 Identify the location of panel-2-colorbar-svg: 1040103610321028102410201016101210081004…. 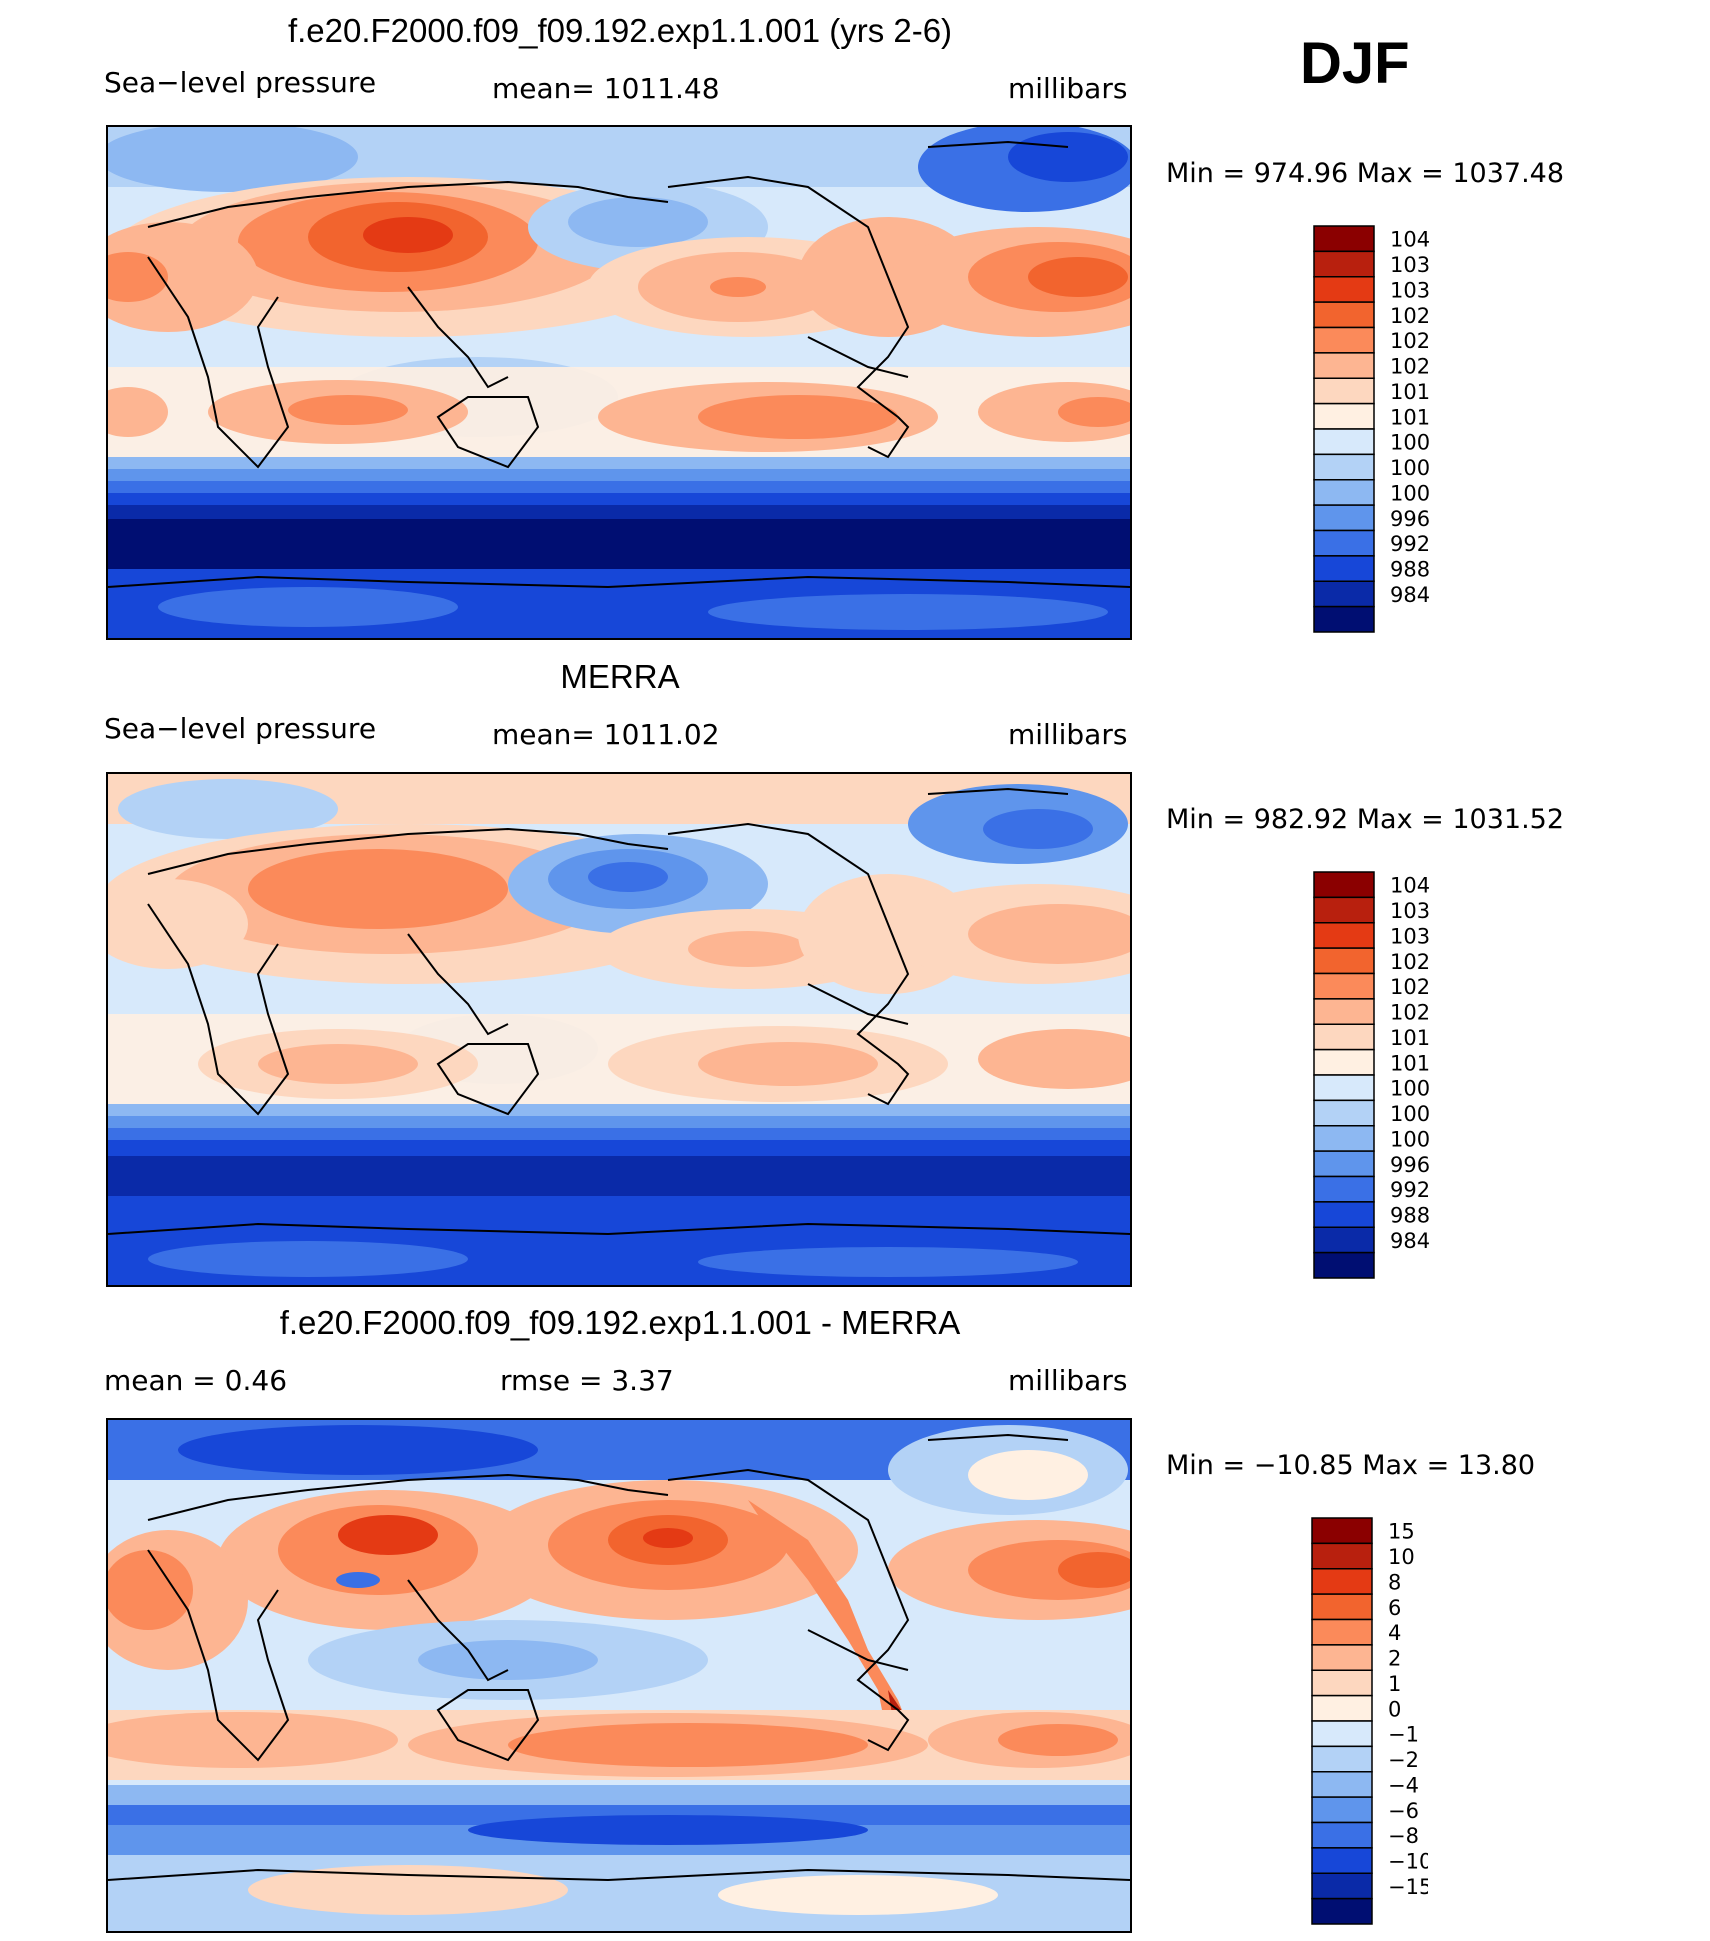
(1378, 1075).